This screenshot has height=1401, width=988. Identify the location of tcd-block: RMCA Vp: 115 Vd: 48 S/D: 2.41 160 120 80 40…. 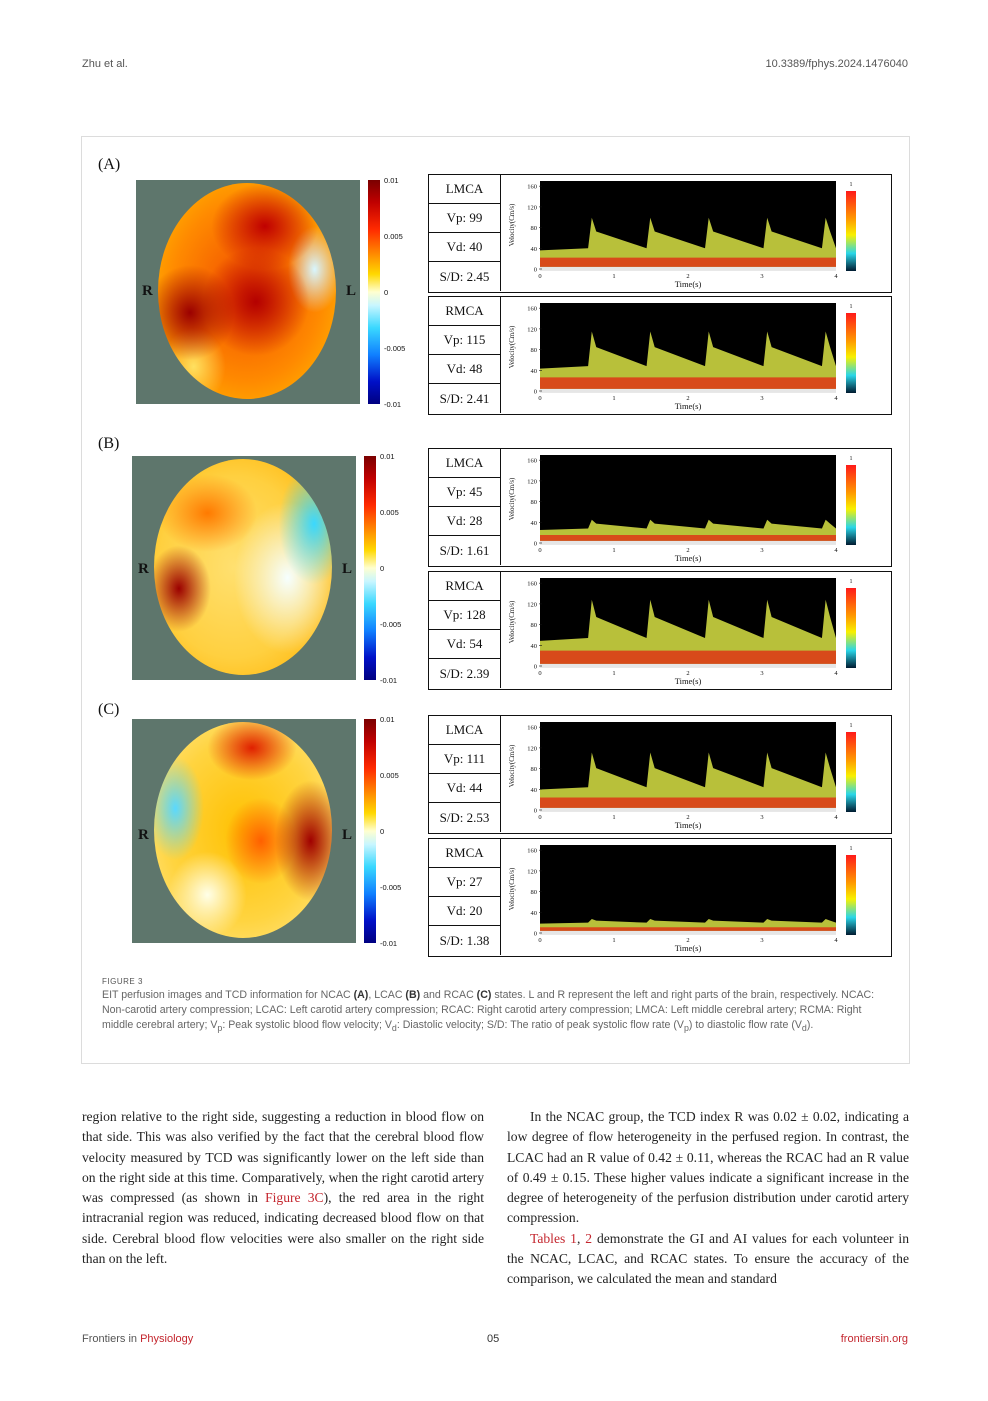
(660, 355).